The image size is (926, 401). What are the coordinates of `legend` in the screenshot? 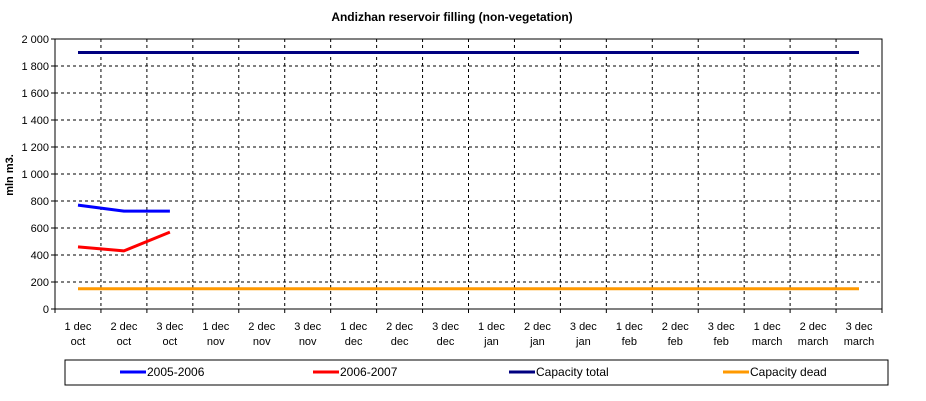 It's located at (476, 372).